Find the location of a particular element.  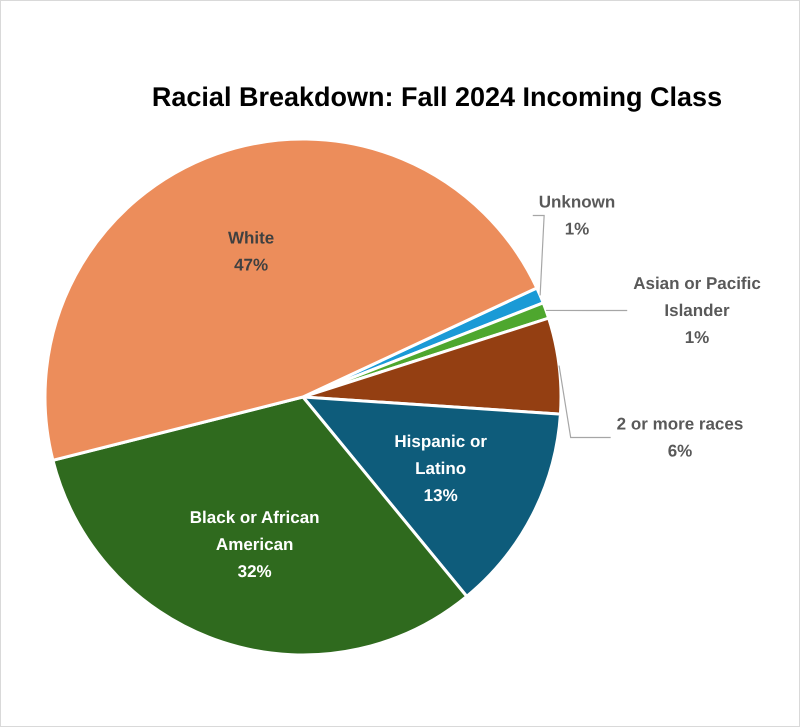

data-label: 13% is located at coordinates (441, 495).